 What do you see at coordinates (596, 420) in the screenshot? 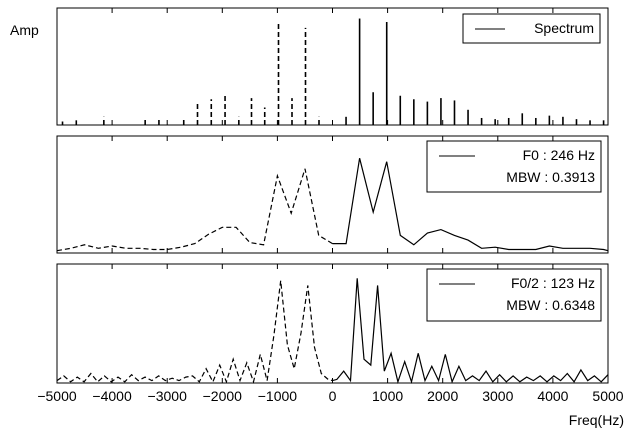
I see `x-axis-label: Freq(Hz)` at bounding box center [596, 420].